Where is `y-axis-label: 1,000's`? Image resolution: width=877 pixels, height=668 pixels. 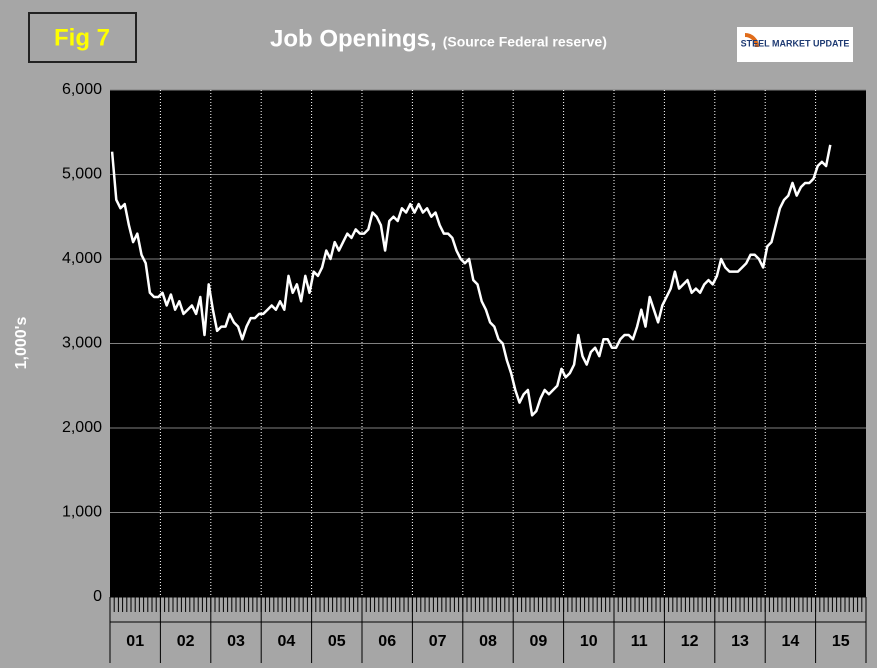 y-axis-label: 1,000's is located at coordinates (21, 343).